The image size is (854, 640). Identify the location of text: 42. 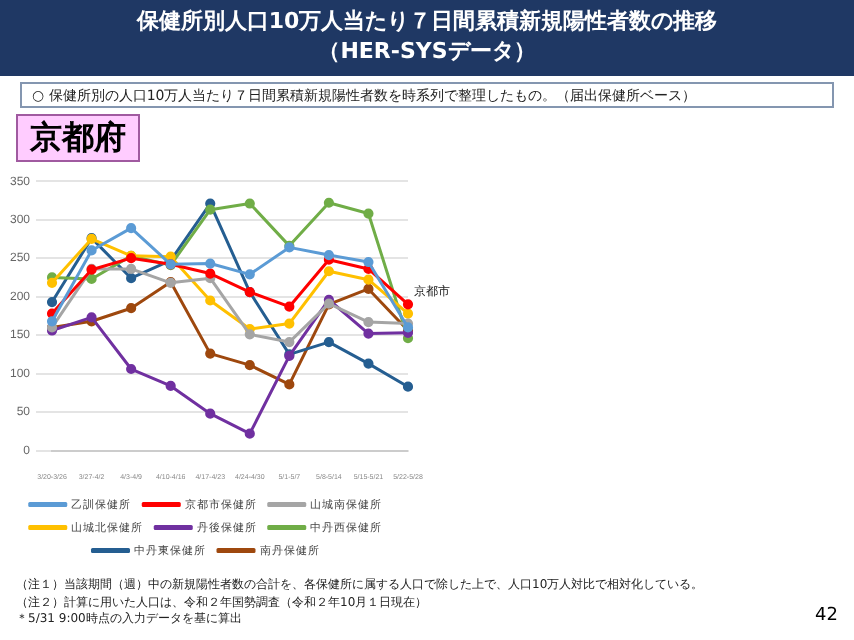
(826, 616).